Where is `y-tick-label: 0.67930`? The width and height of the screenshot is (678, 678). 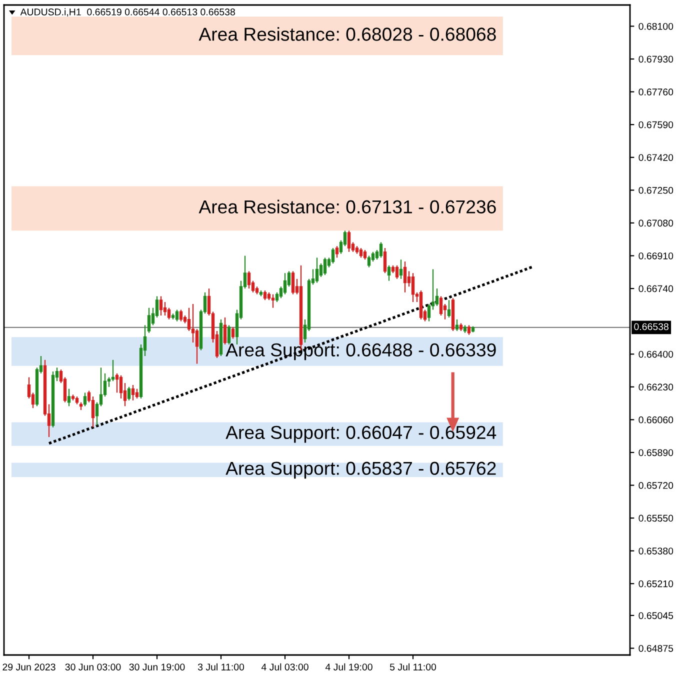 y-tick-label: 0.67930 is located at coordinates (656, 59).